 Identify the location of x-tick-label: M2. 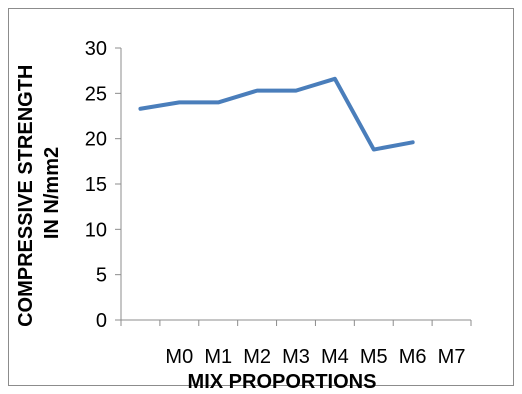
(257, 357).